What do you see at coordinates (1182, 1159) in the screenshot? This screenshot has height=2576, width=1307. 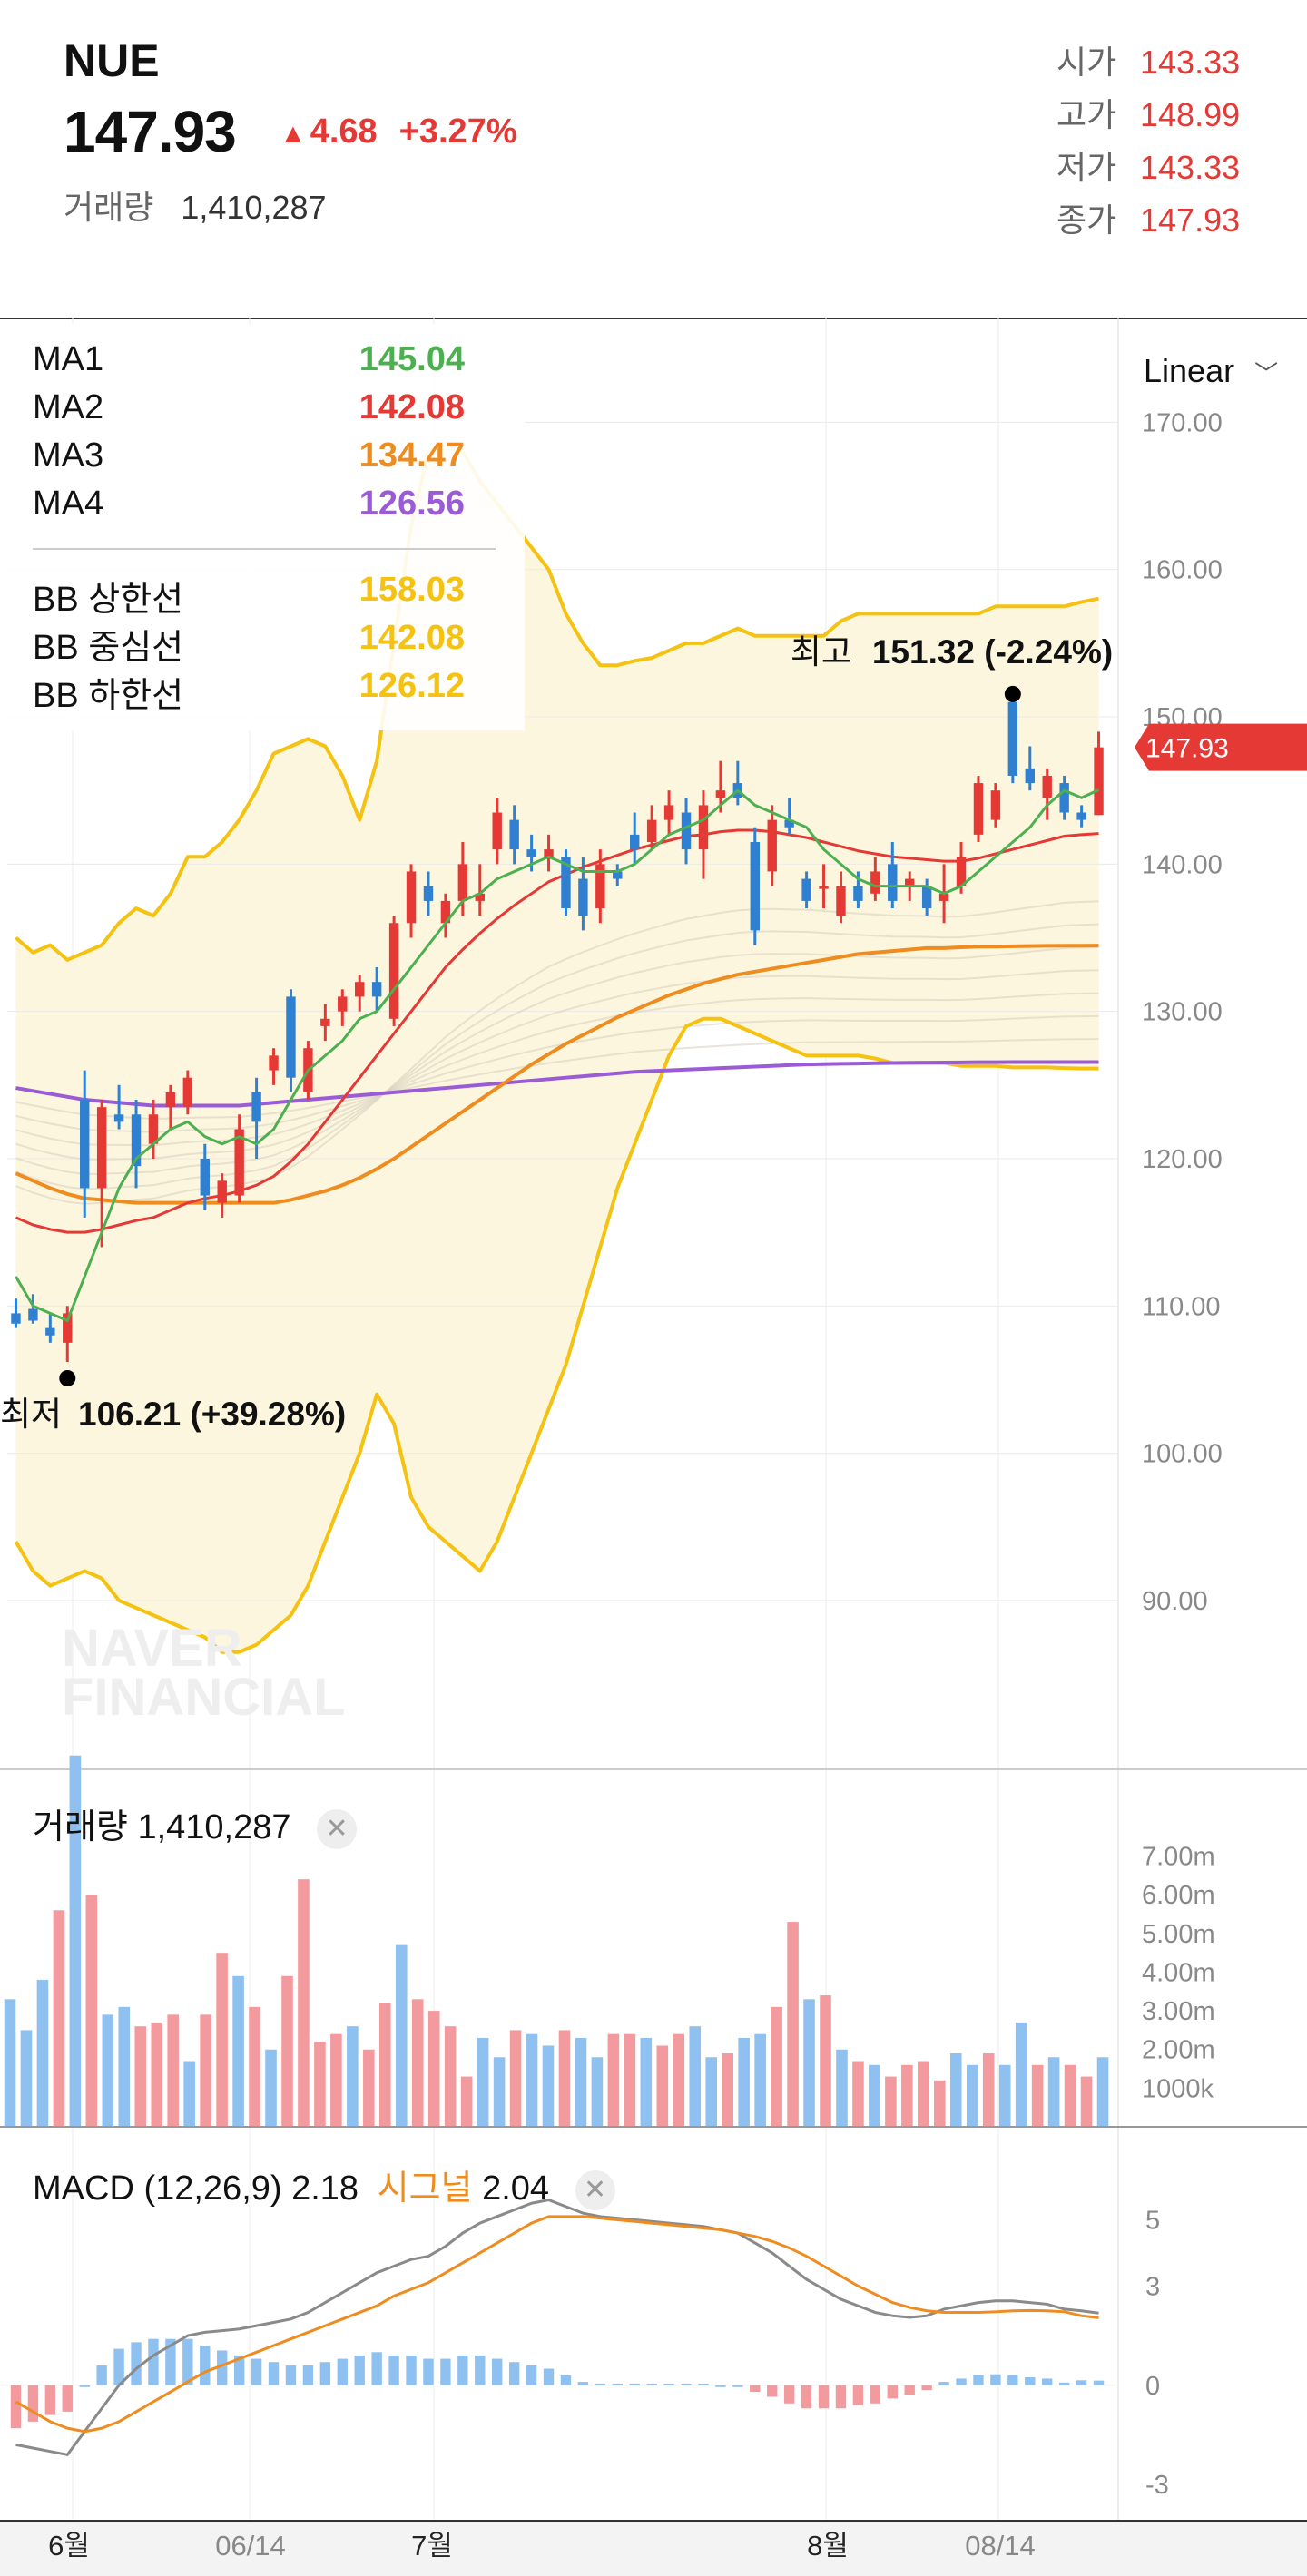 I see `y-tick-label: 120.00` at bounding box center [1182, 1159].